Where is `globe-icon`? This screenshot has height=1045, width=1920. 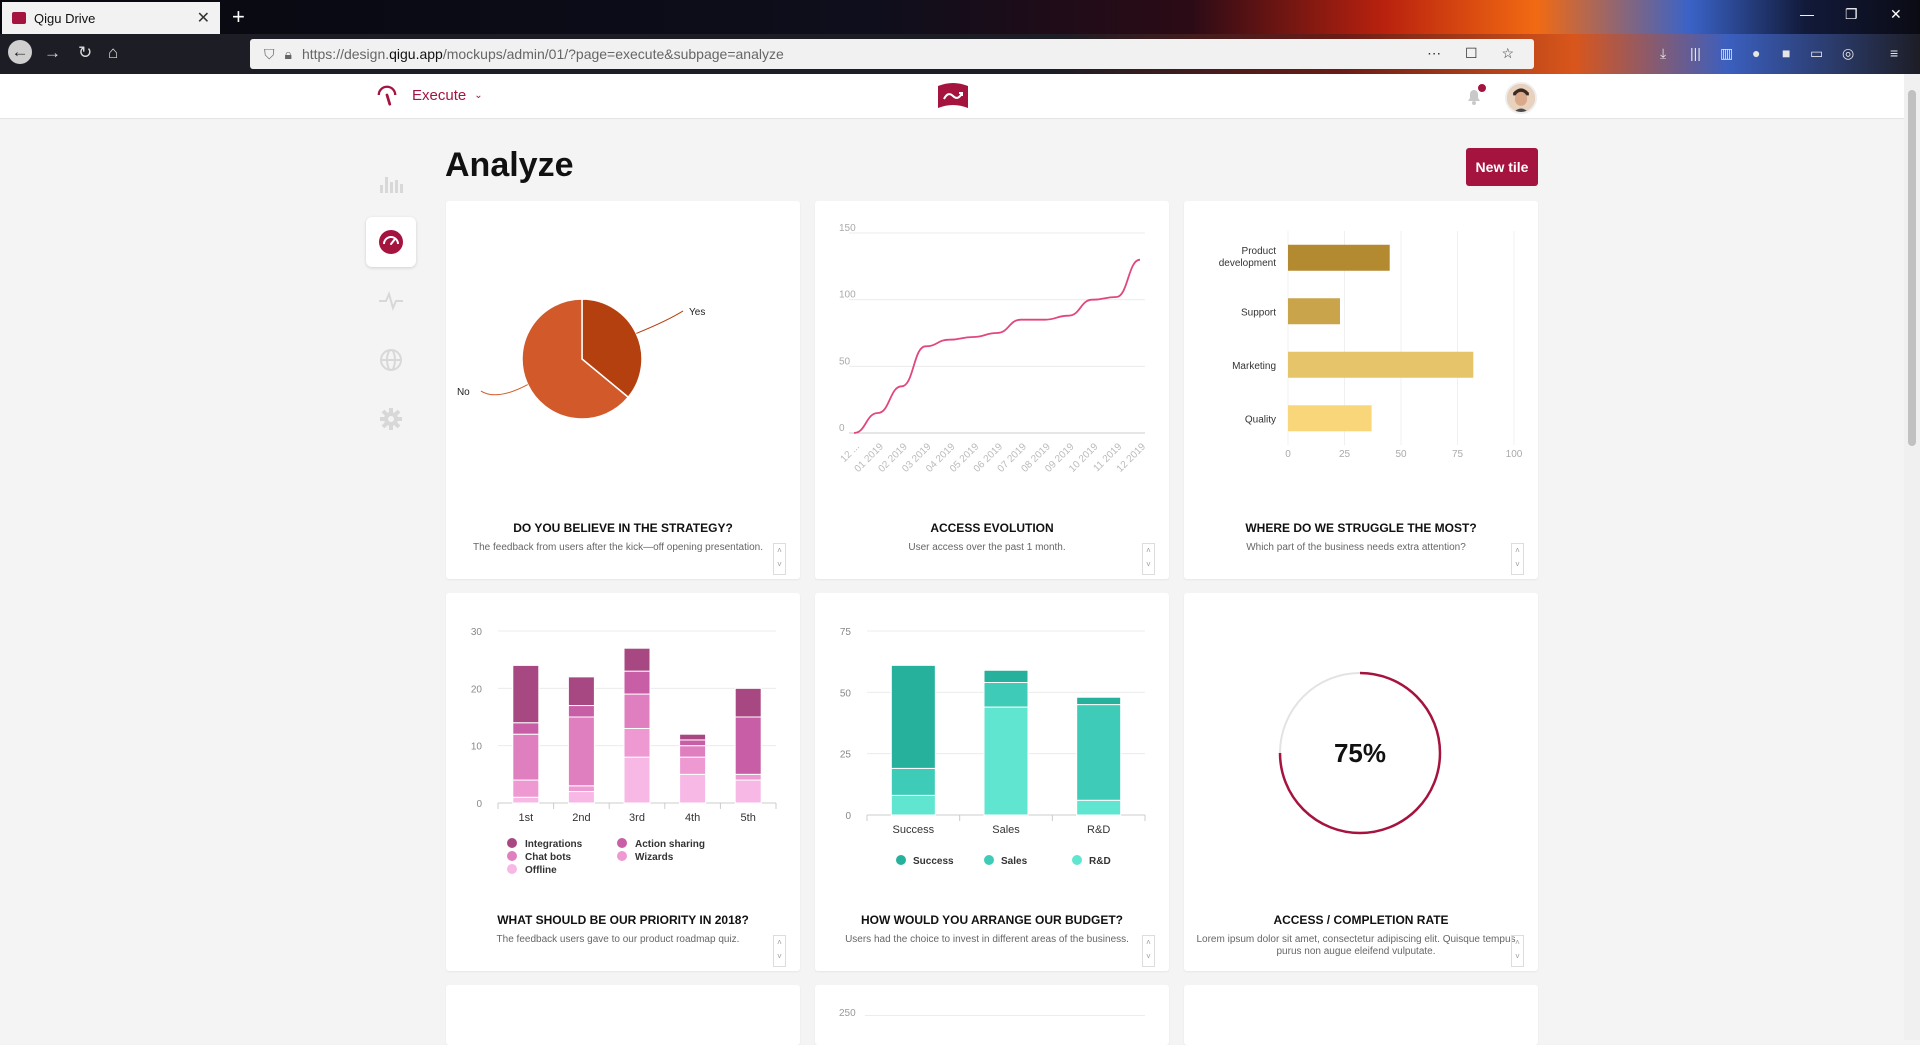
globe-icon is located at coordinates (391, 360).